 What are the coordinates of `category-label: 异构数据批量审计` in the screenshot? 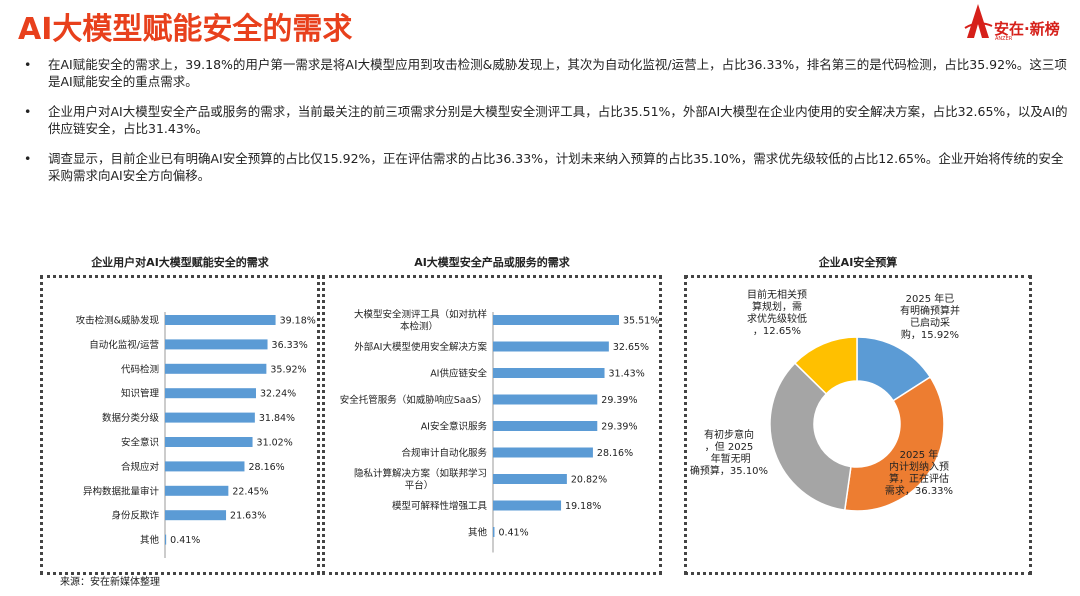 It's located at (121, 491).